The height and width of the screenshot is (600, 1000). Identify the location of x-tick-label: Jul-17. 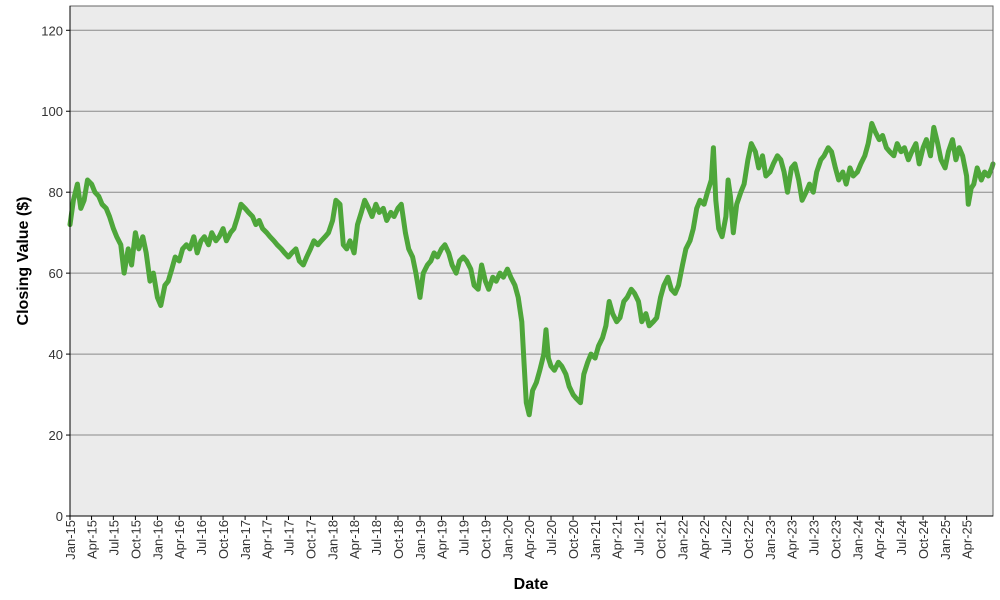
(288, 537).